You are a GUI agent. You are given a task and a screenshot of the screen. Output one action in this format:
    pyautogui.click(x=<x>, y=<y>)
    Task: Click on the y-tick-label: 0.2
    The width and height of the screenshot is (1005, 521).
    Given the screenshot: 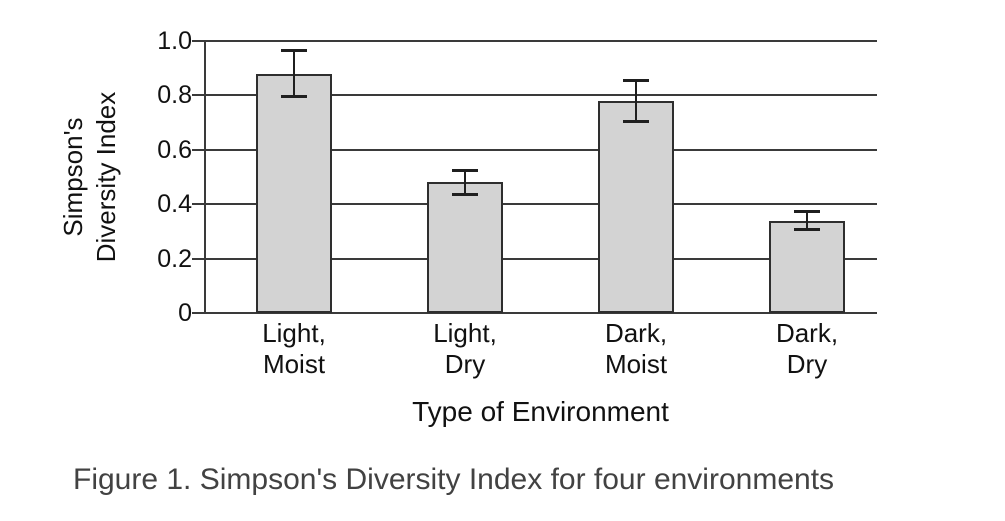 What is the action you would take?
    pyautogui.click(x=174, y=259)
    